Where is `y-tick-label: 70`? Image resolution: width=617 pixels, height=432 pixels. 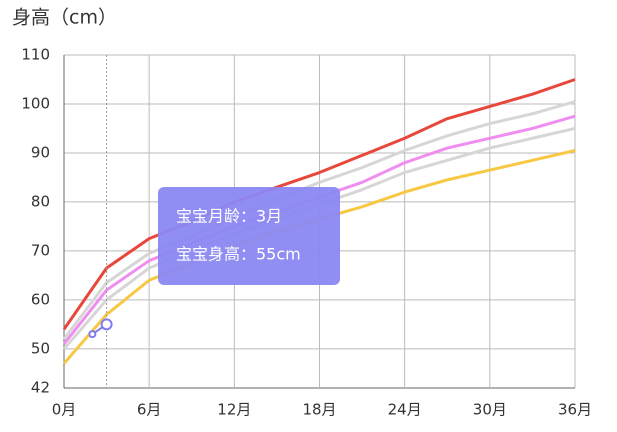
y-tick-label: 70 is located at coordinates (40, 250).